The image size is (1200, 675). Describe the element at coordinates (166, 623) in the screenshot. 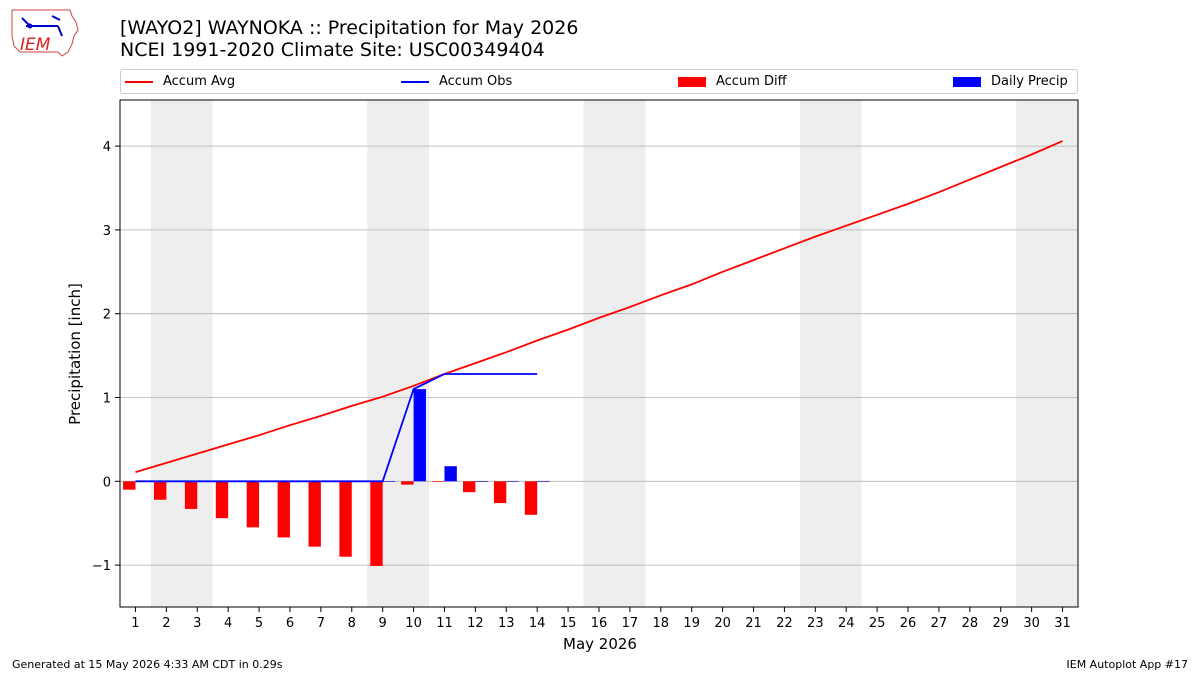

I see `x-tick-label: 2` at that location.